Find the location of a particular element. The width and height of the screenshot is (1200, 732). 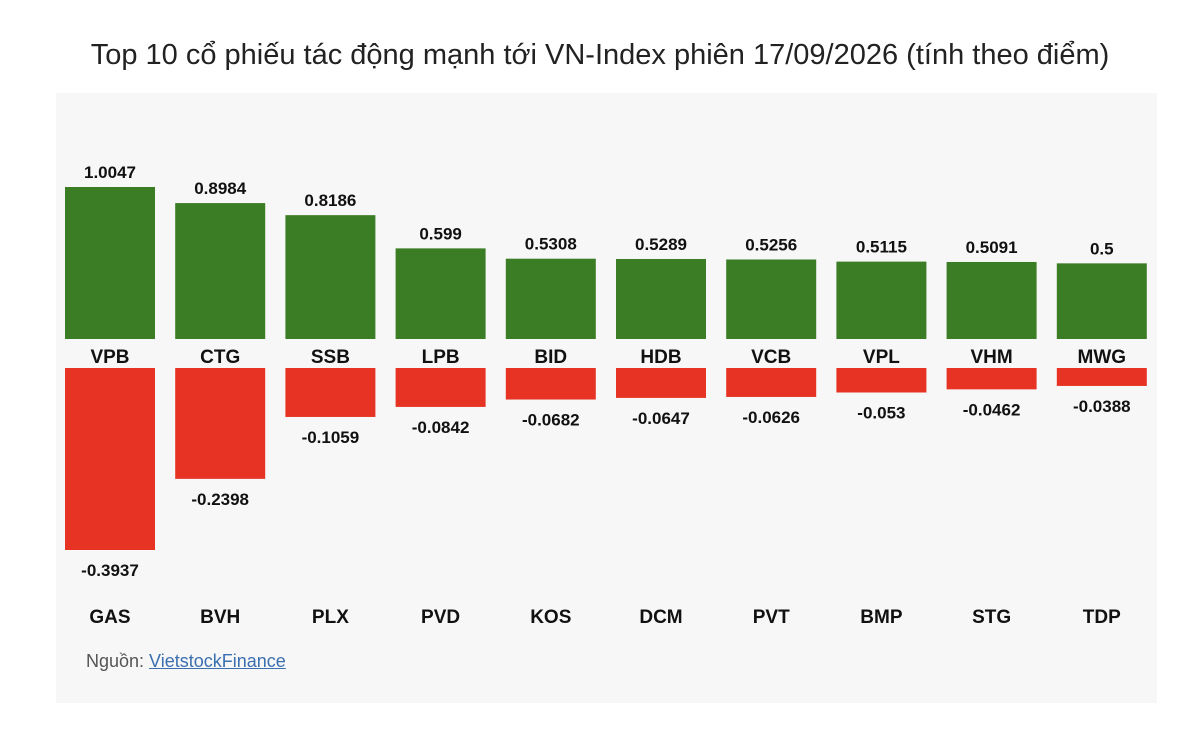

positive-category-label: BID is located at coordinates (550, 357).